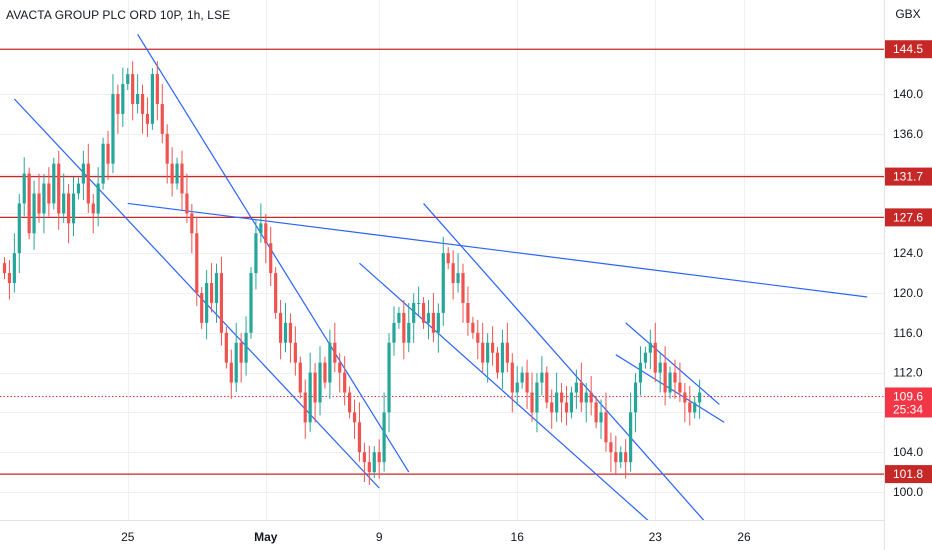 This screenshot has height=550, width=932. I want to click on countdown-label: 25:34, so click(908, 409).